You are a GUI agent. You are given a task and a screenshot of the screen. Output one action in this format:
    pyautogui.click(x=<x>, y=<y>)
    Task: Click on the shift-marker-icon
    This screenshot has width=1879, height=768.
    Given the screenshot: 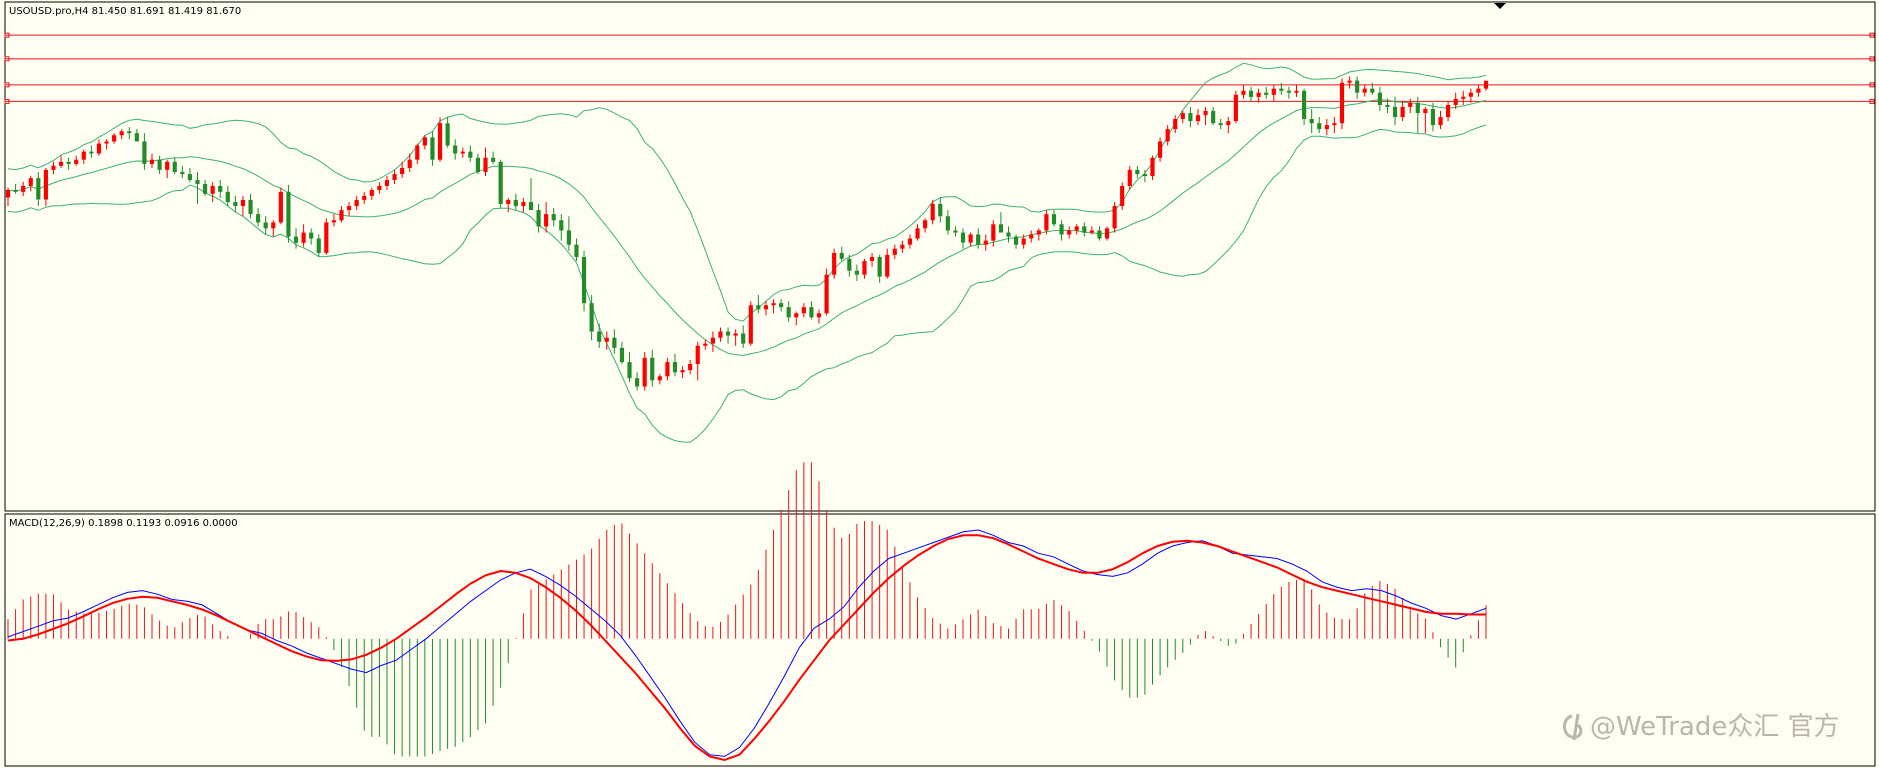 What is the action you would take?
    pyautogui.click(x=1500, y=6)
    